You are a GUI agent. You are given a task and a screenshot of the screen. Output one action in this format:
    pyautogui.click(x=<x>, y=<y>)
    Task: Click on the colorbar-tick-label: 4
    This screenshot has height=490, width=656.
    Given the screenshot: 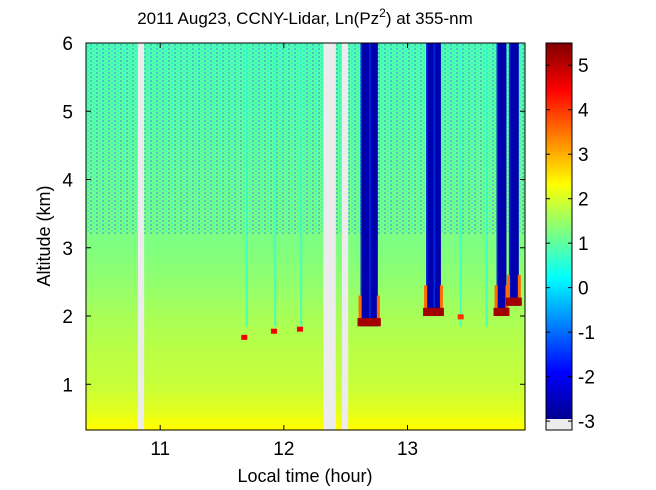 What is the action you would take?
    pyautogui.click(x=583, y=111)
    